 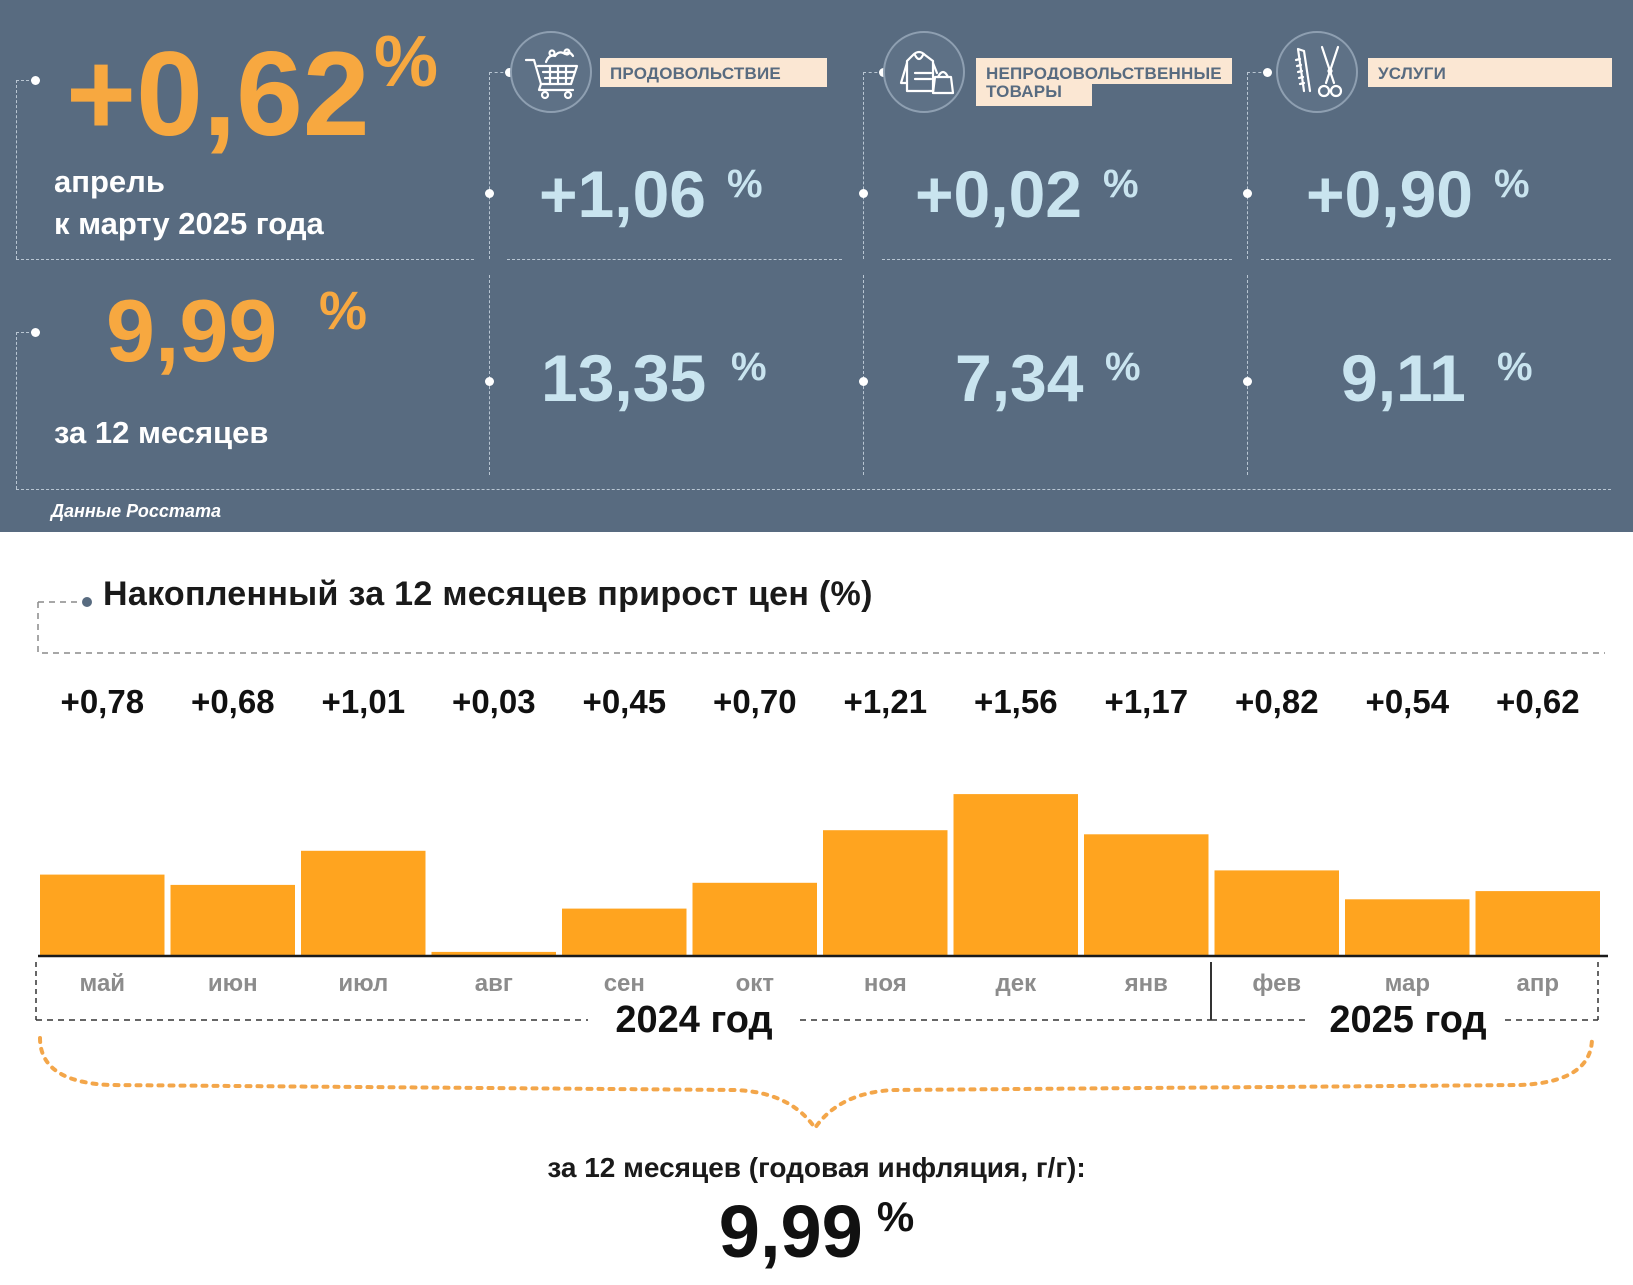 What do you see at coordinates (1123, 367) in the screenshot?
I see `nonfood-annual-pct: %` at bounding box center [1123, 367].